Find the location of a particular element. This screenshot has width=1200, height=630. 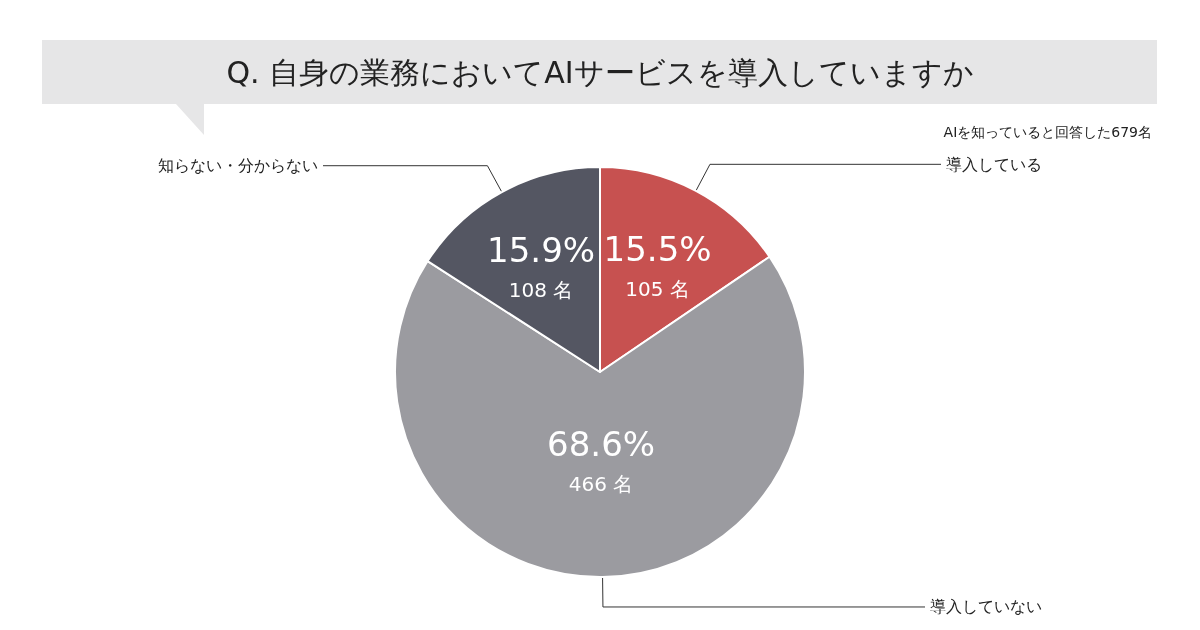

chart-title: Q. 自身の業務においてAIサービスを導入していますか is located at coordinates (600, 72).